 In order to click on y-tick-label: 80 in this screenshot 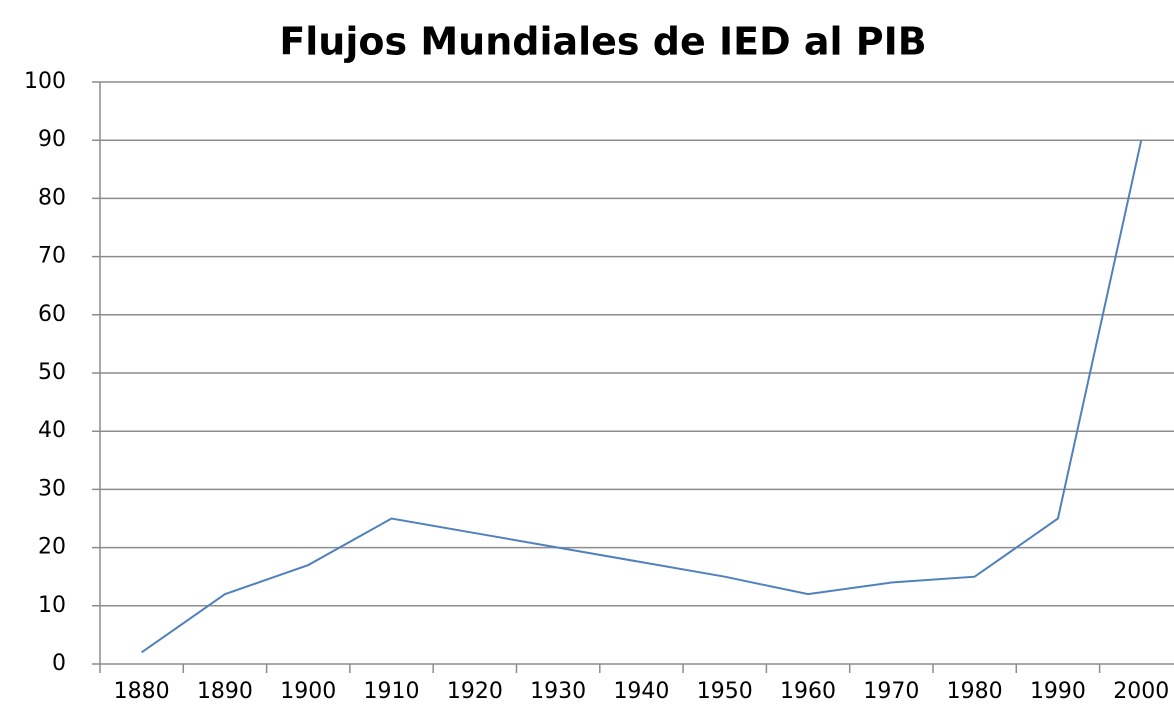, I will do `click(52, 197)`.